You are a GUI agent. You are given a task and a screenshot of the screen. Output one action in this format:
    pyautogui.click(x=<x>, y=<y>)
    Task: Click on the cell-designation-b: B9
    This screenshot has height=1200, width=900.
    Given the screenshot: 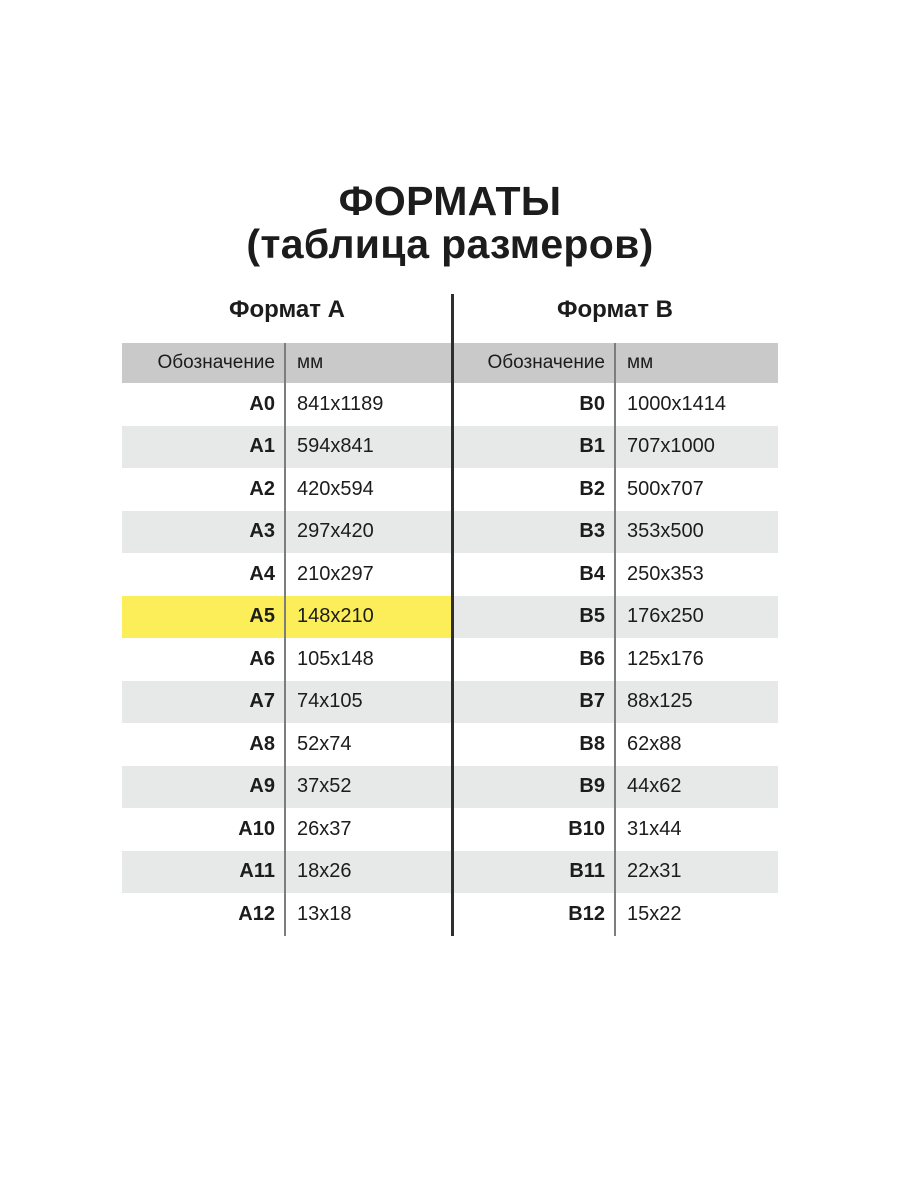 What is the action you would take?
    pyautogui.click(x=534, y=786)
    